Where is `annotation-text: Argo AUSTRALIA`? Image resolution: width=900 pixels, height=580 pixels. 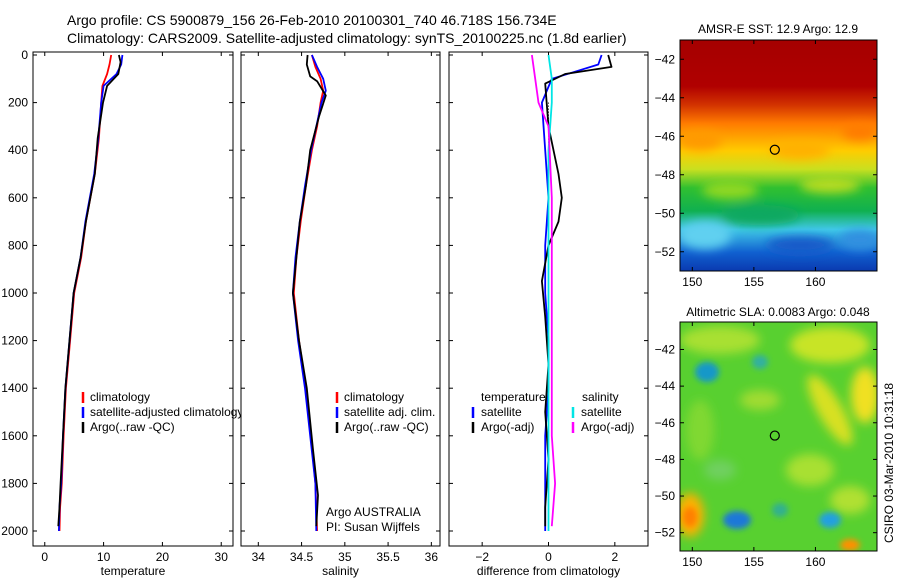 annotation-text: Argo AUSTRALIA is located at coordinates (373, 512).